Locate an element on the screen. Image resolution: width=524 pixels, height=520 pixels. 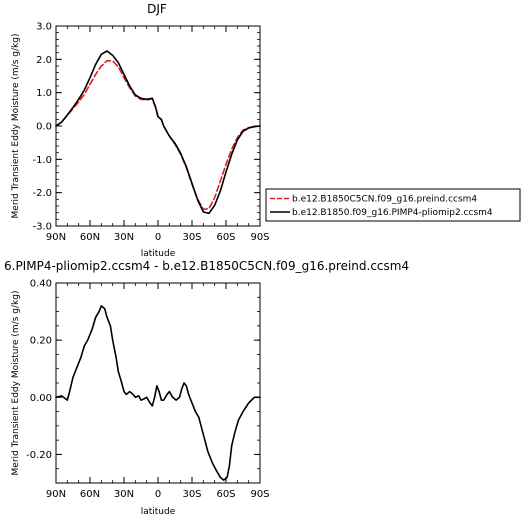
legend-frame is located at coordinates (393, 205).